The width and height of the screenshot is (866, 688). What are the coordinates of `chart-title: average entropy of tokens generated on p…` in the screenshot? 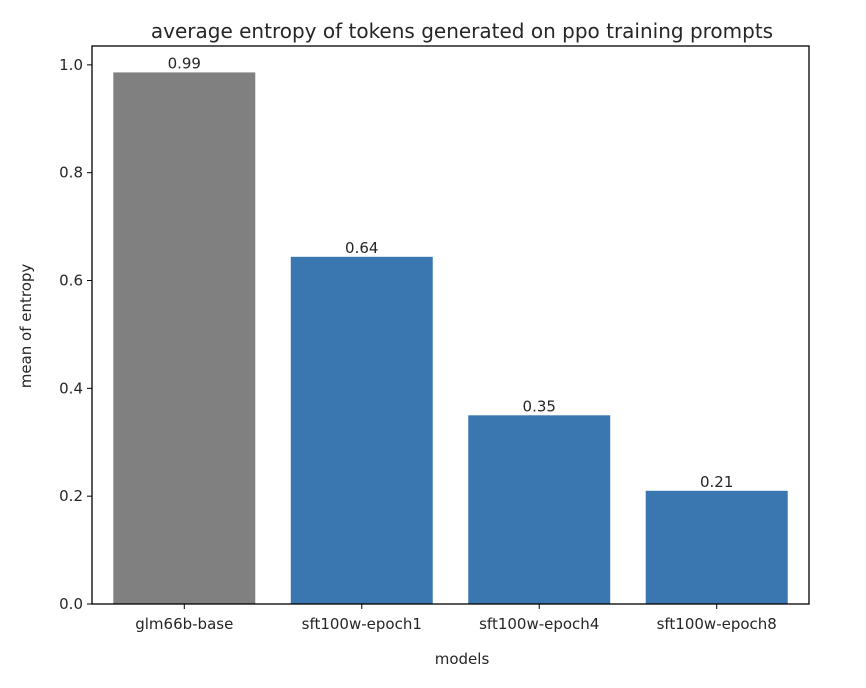 It's located at (462, 31).